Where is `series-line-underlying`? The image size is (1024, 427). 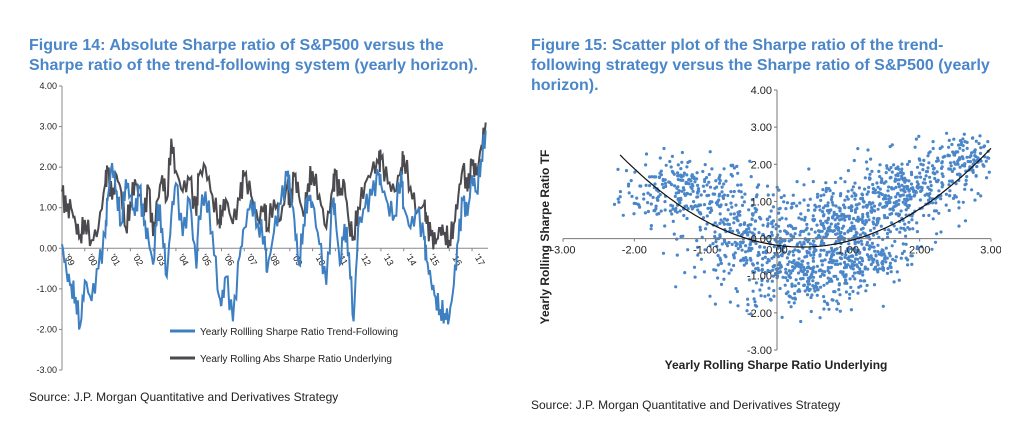
series-line-underlying is located at coordinates (274, 186).